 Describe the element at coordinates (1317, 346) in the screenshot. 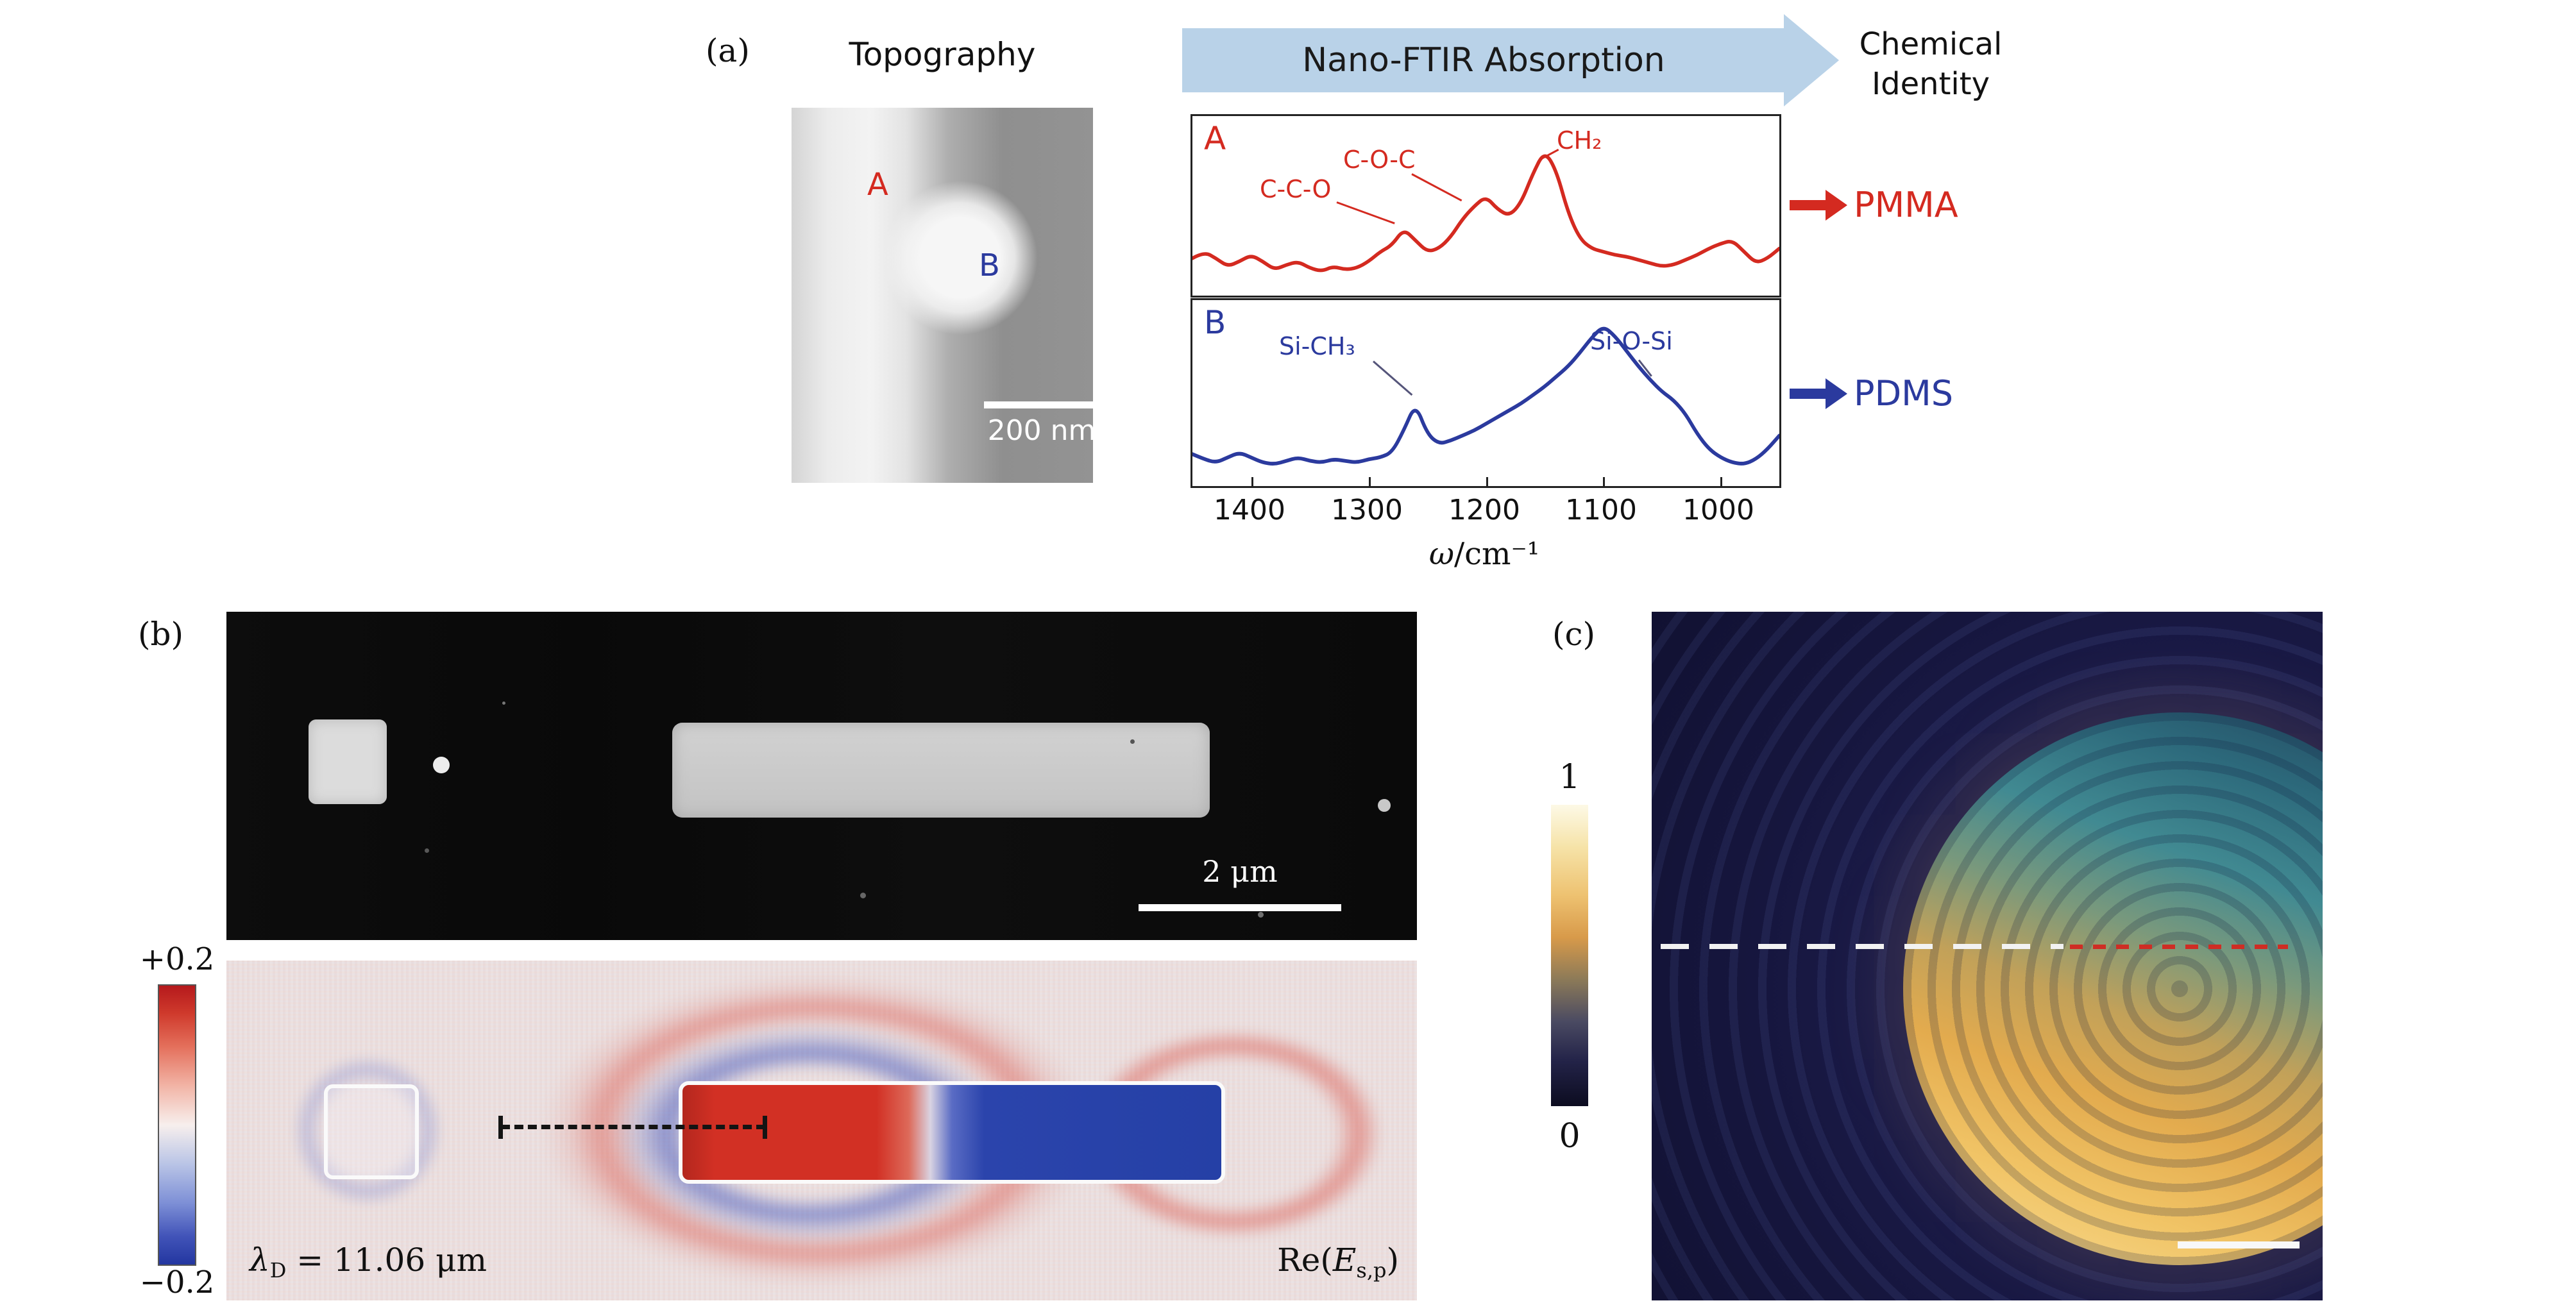

I see `peak-label-sich3: Si-CH₃` at that location.